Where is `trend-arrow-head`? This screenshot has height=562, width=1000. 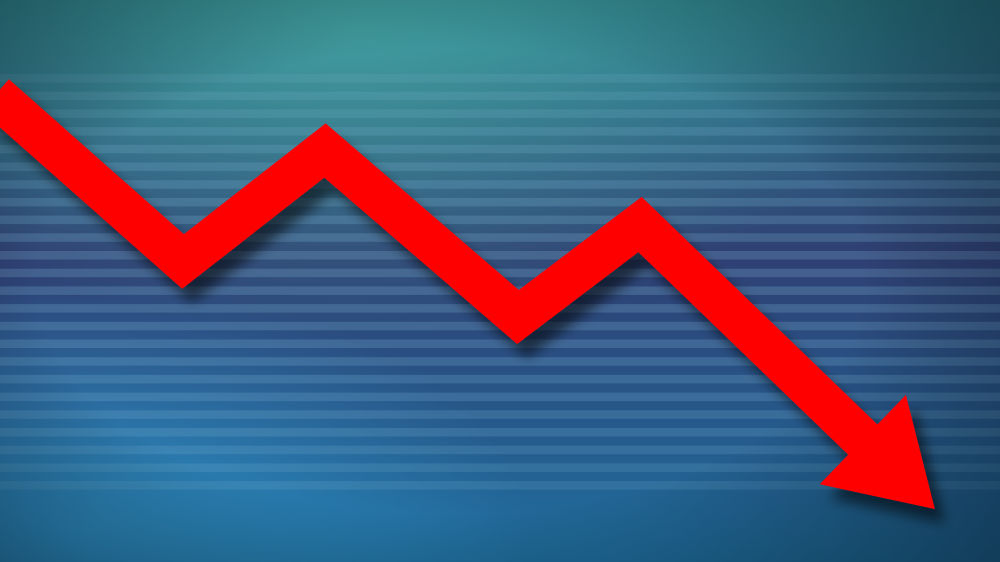 trend-arrow-head is located at coordinates (877, 451).